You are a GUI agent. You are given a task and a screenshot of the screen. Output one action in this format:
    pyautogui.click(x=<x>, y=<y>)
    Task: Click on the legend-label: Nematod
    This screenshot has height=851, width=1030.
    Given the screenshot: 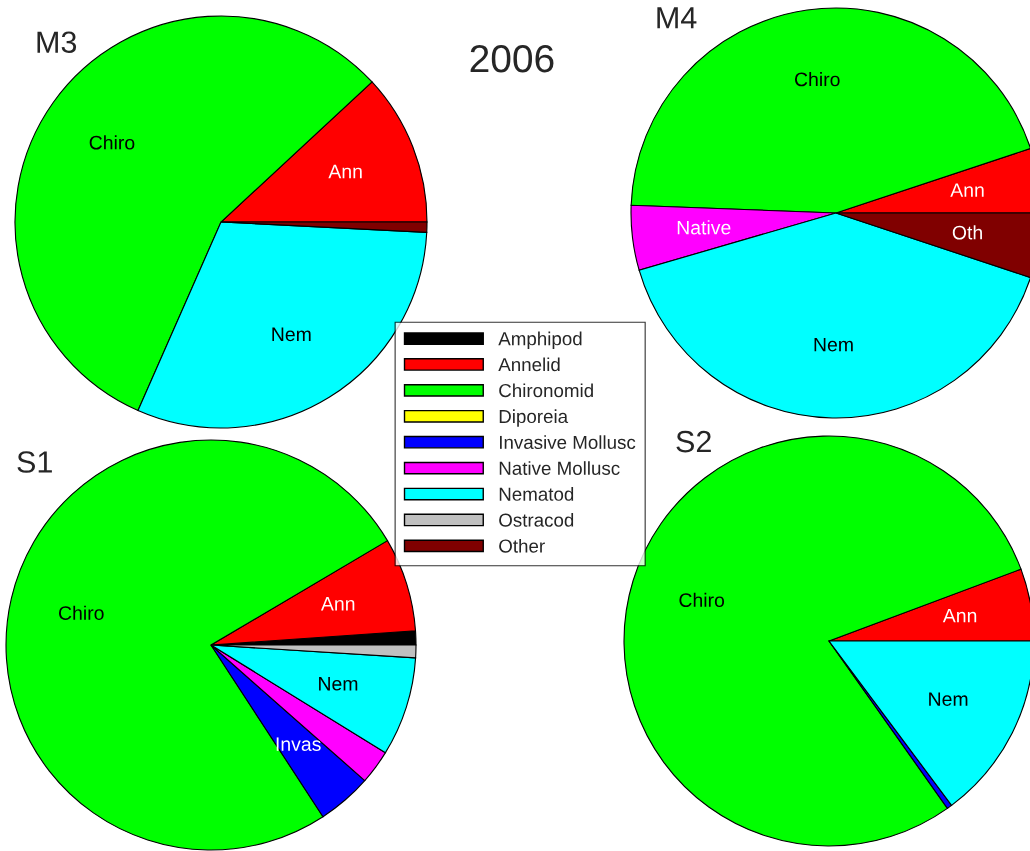 What is the action you would take?
    pyautogui.click(x=536, y=494)
    